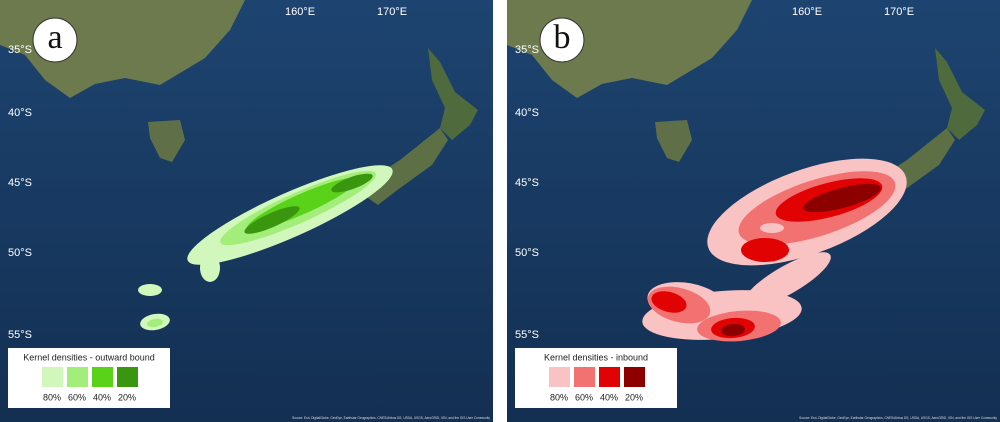 This screenshot has width=1000, height=422. I want to click on density-hole, so click(772, 228).